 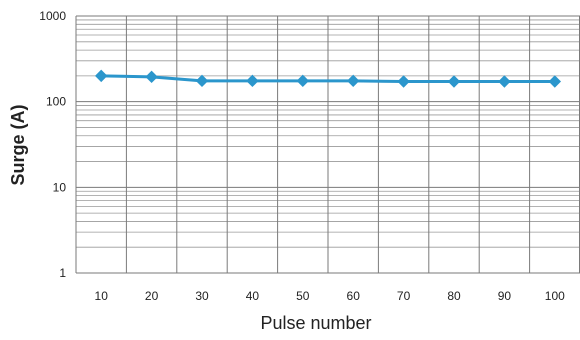 I want to click on series-line, so click(x=328, y=78).